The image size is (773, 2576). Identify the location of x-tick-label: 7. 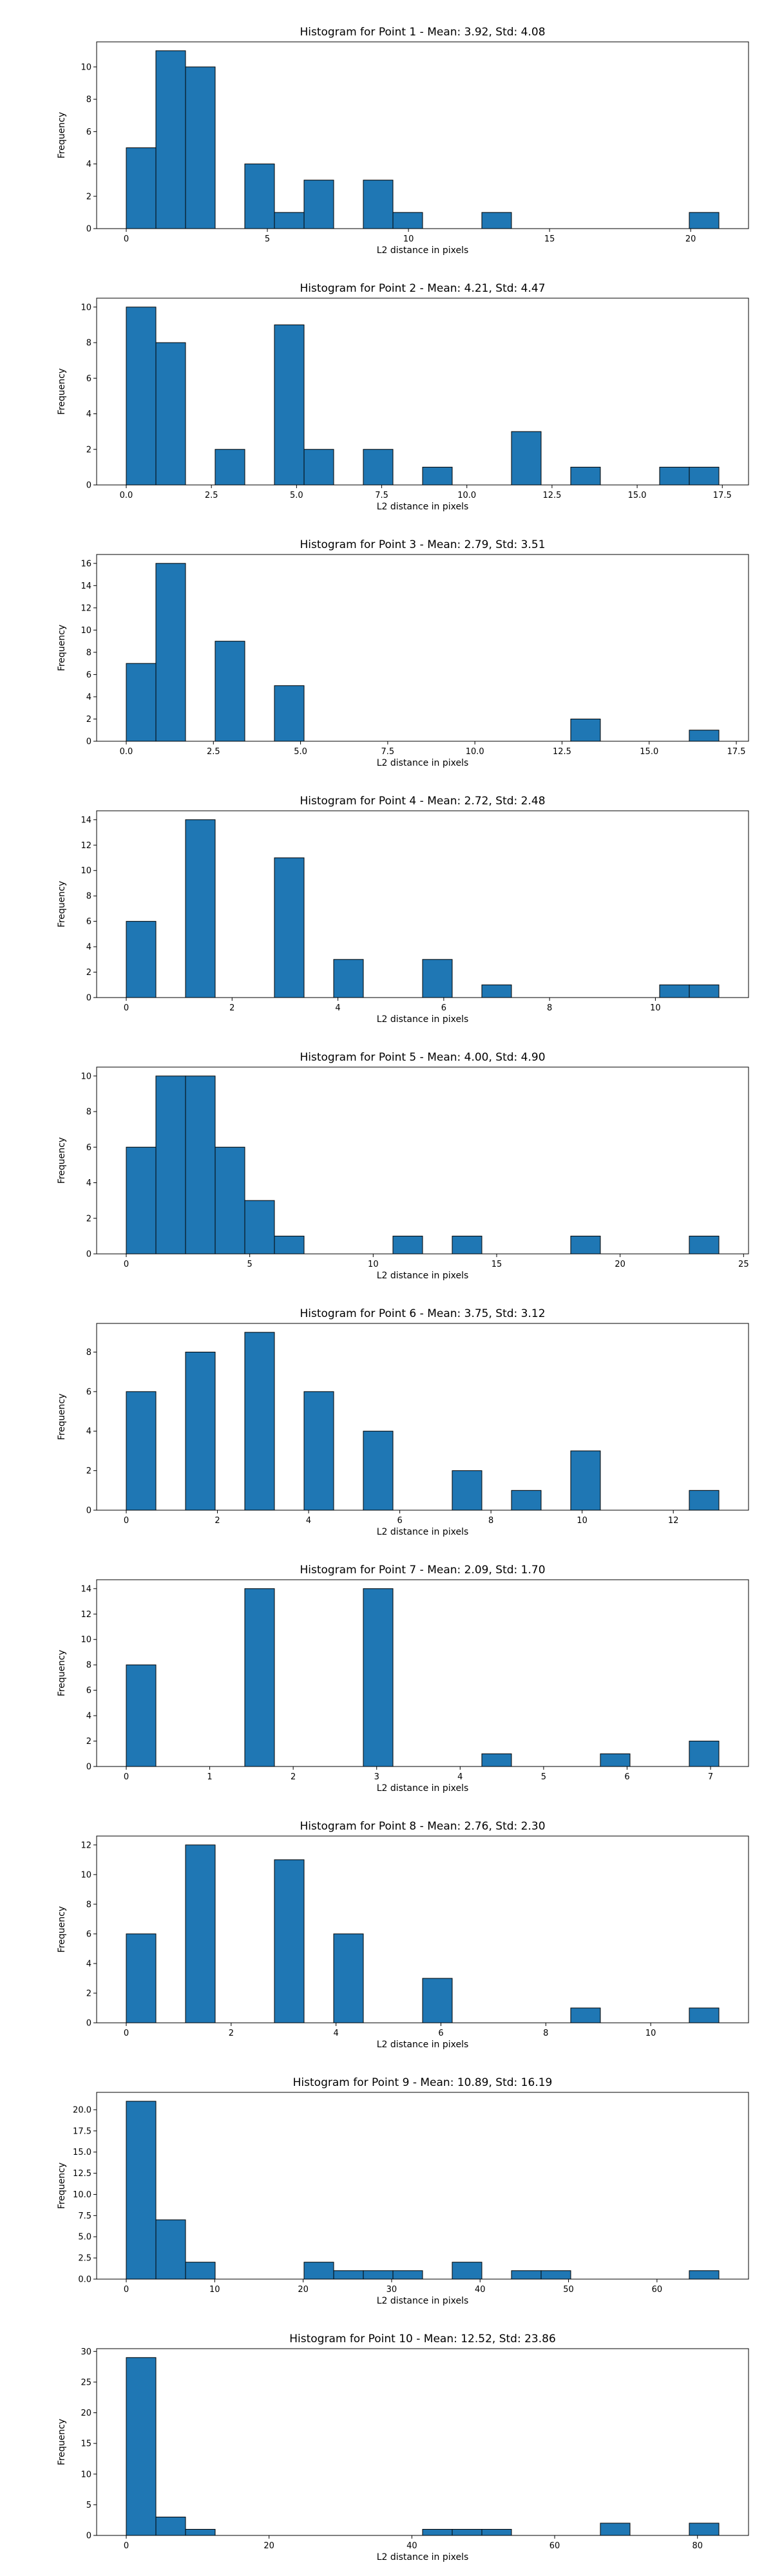
(710, 1777).